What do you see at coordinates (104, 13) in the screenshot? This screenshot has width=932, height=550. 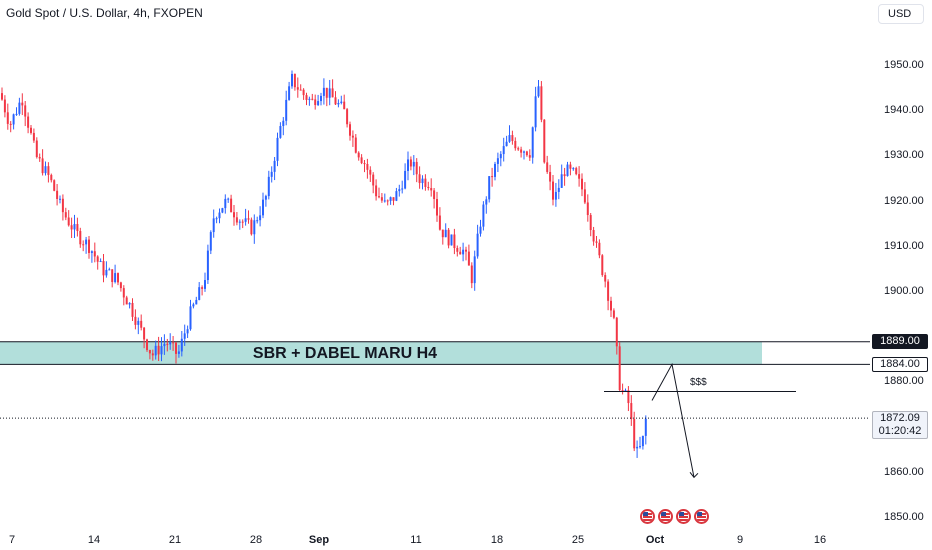 I see `chart-title: Gold Spot / U.S. Dollar, 4h, FXOPEN` at bounding box center [104, 13].